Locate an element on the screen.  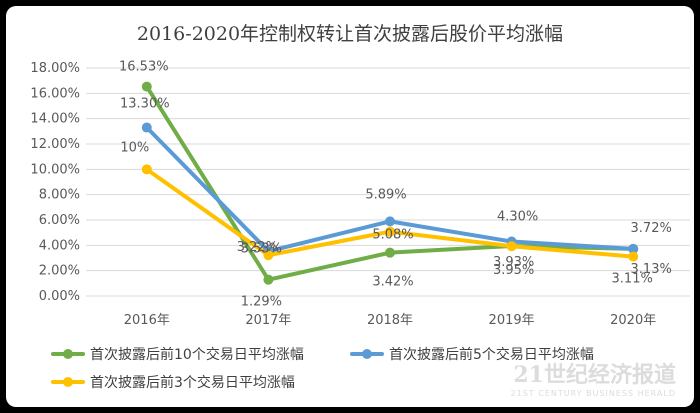
y-tick-label: 14.00% is located at coordinates (55, 119).